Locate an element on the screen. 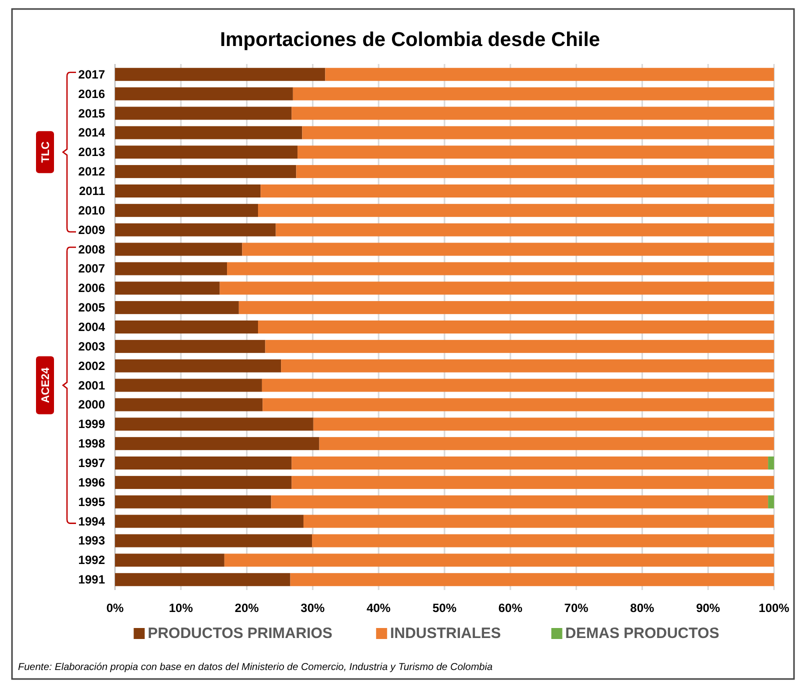 Image resolution: width=806 pixels, height=690 pixels. y-tick-label: 1999 is located at coordinates (92, 424).